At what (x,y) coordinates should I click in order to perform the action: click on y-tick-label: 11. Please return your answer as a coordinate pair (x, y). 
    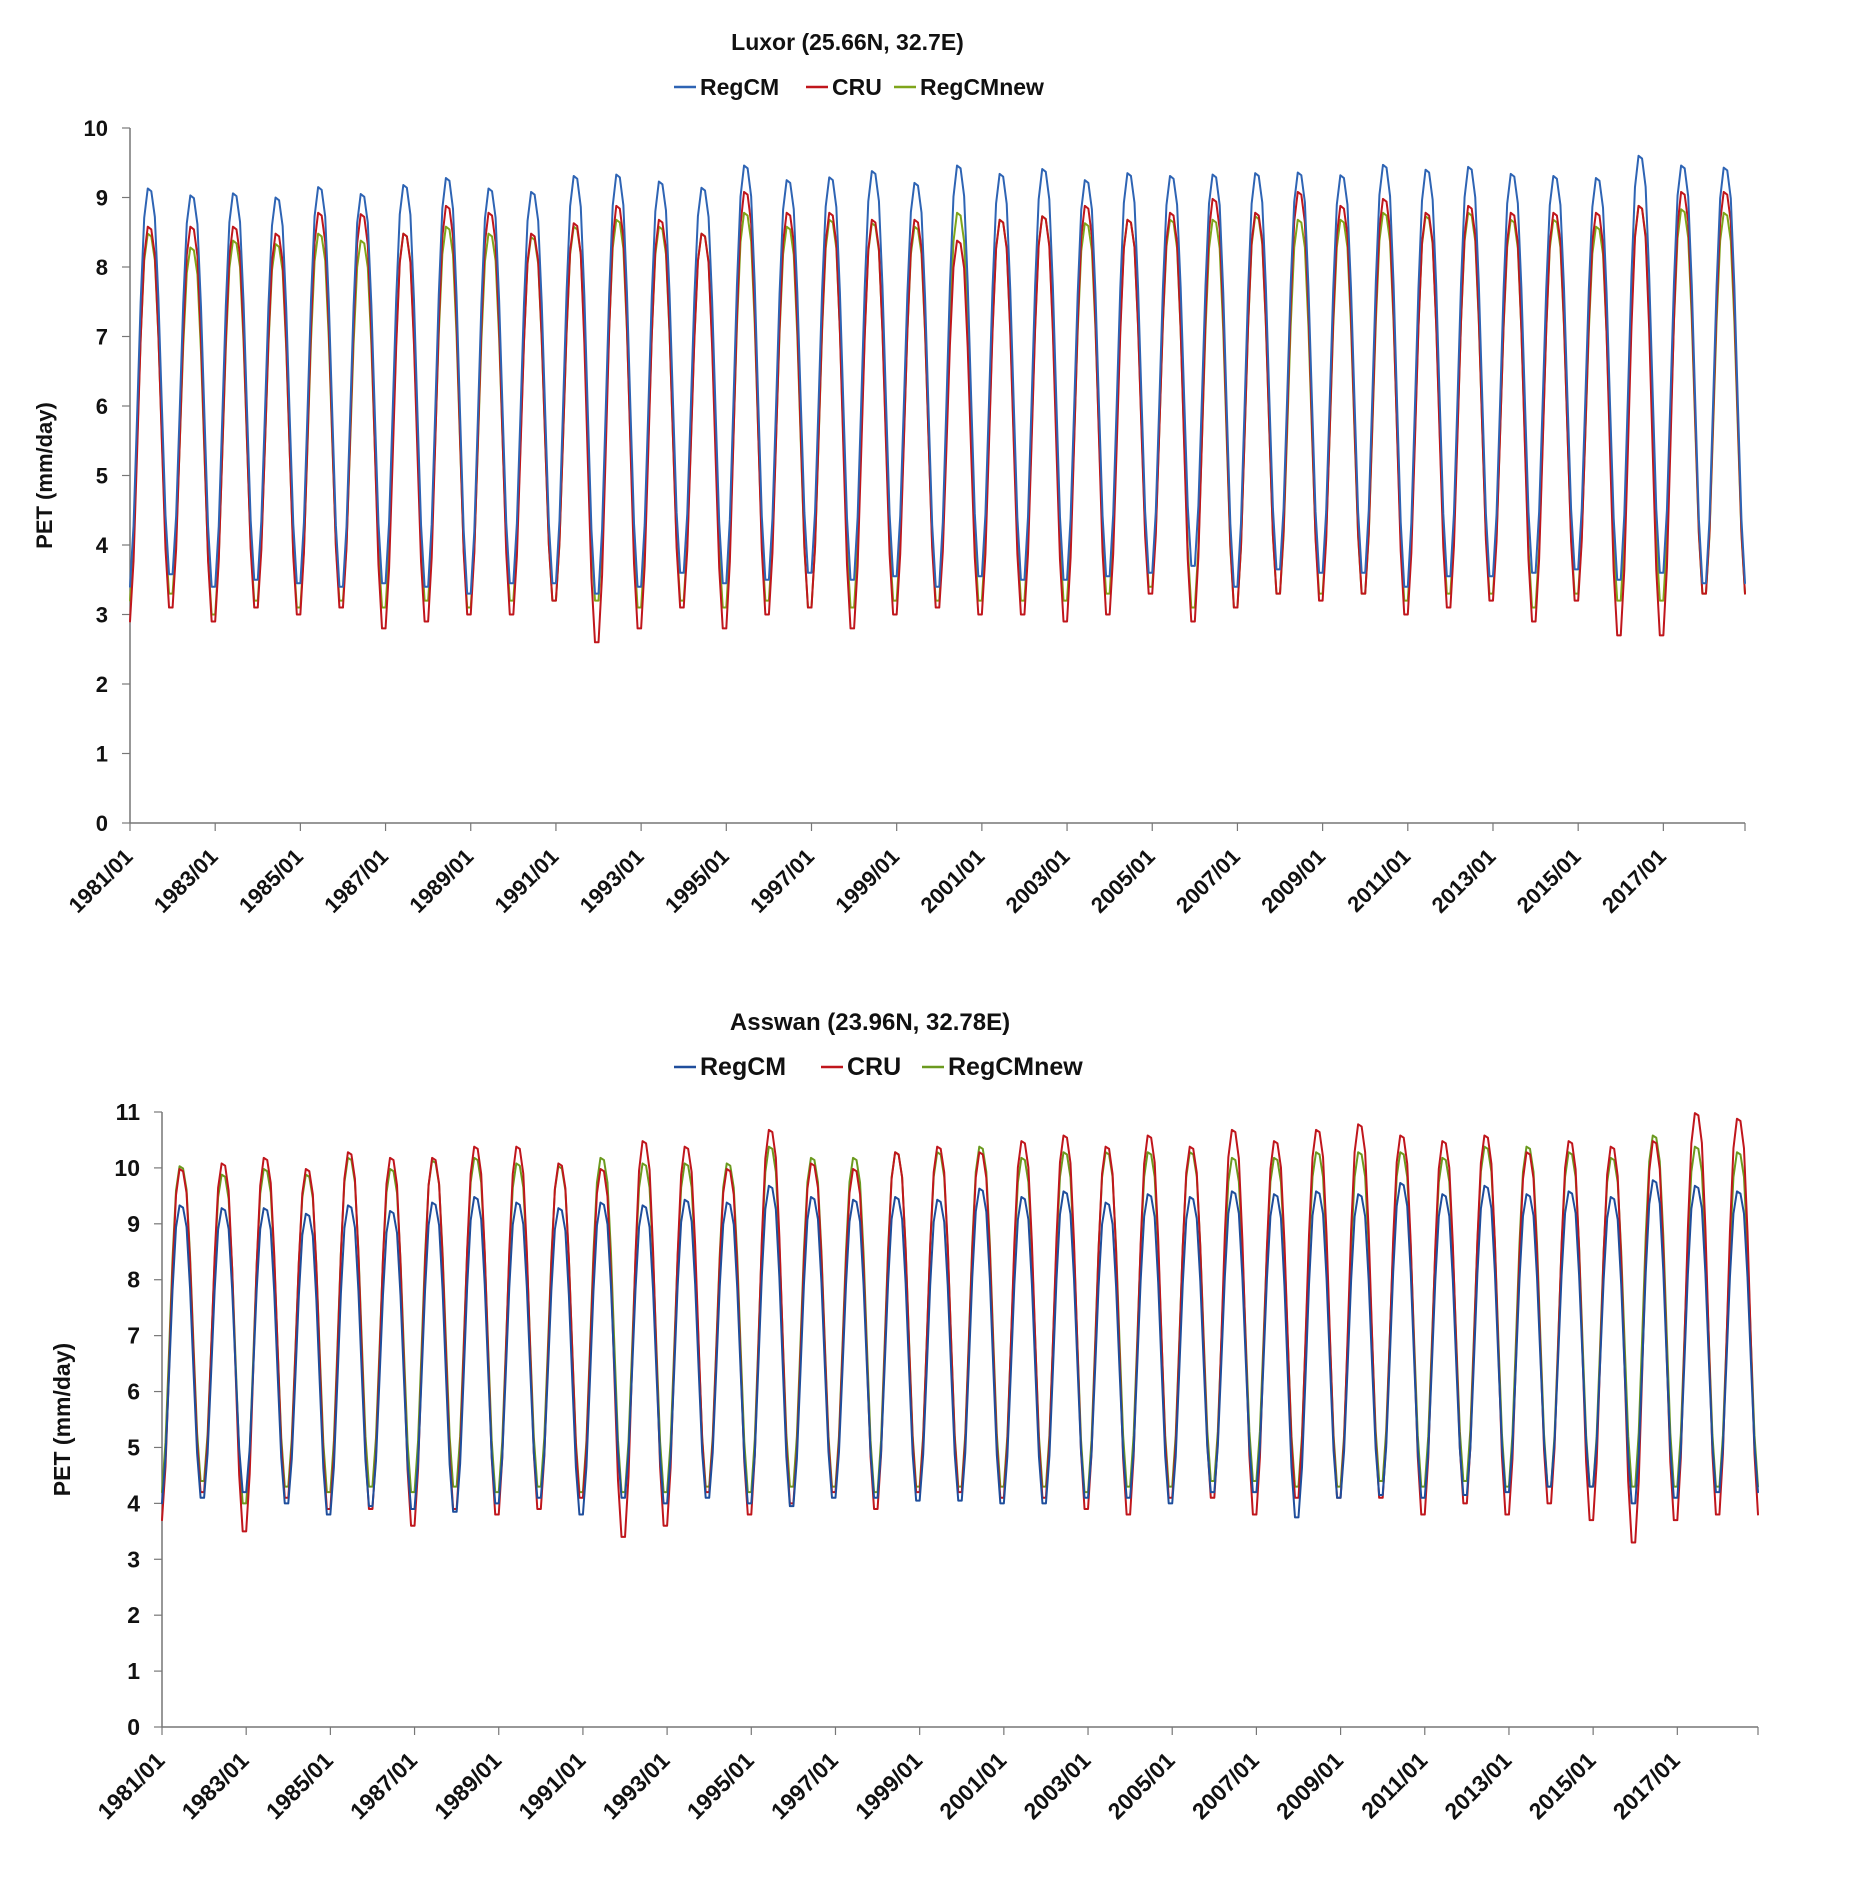
    Looking at the image, I should click on (128, 1112).